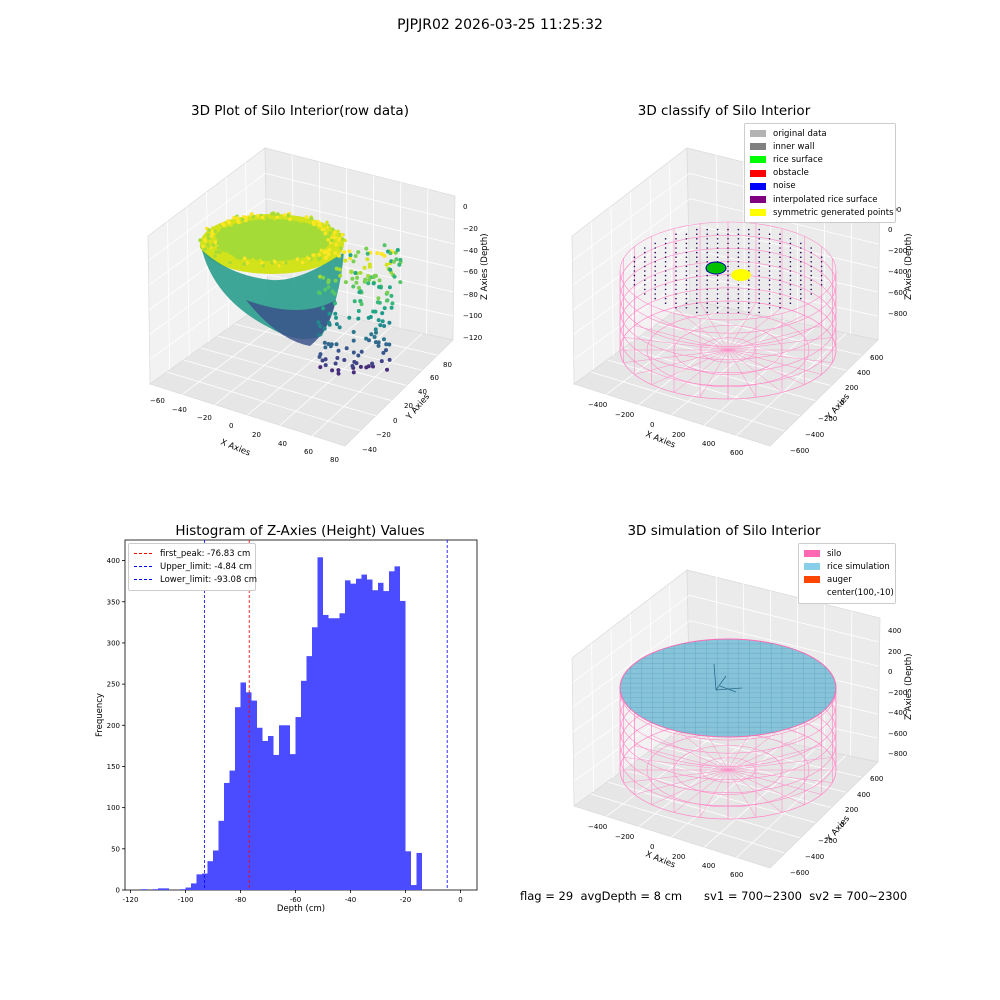 The height and width of the screenshot is (1000, 1000). Describe the element at coordinates (798, 159) in the screenshot. I see `legend-label: rice surface` at that location.